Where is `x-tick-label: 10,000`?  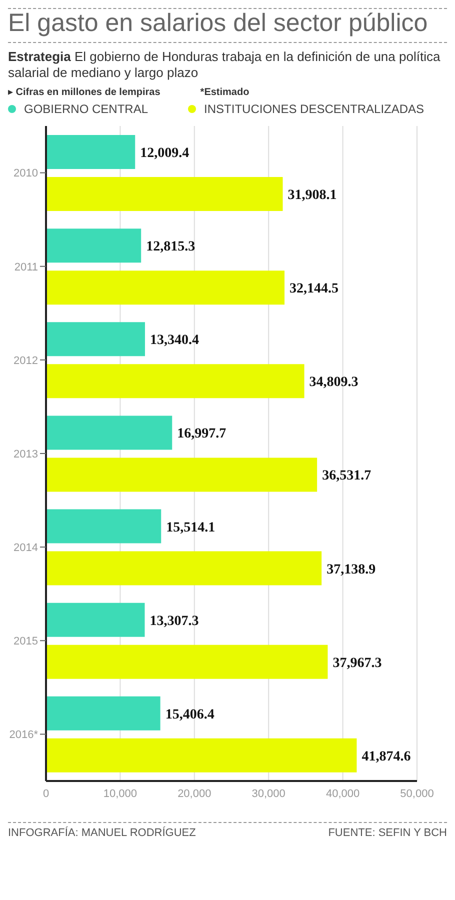
x-tick-label: 10,000 is located at coordinates (120, 794).